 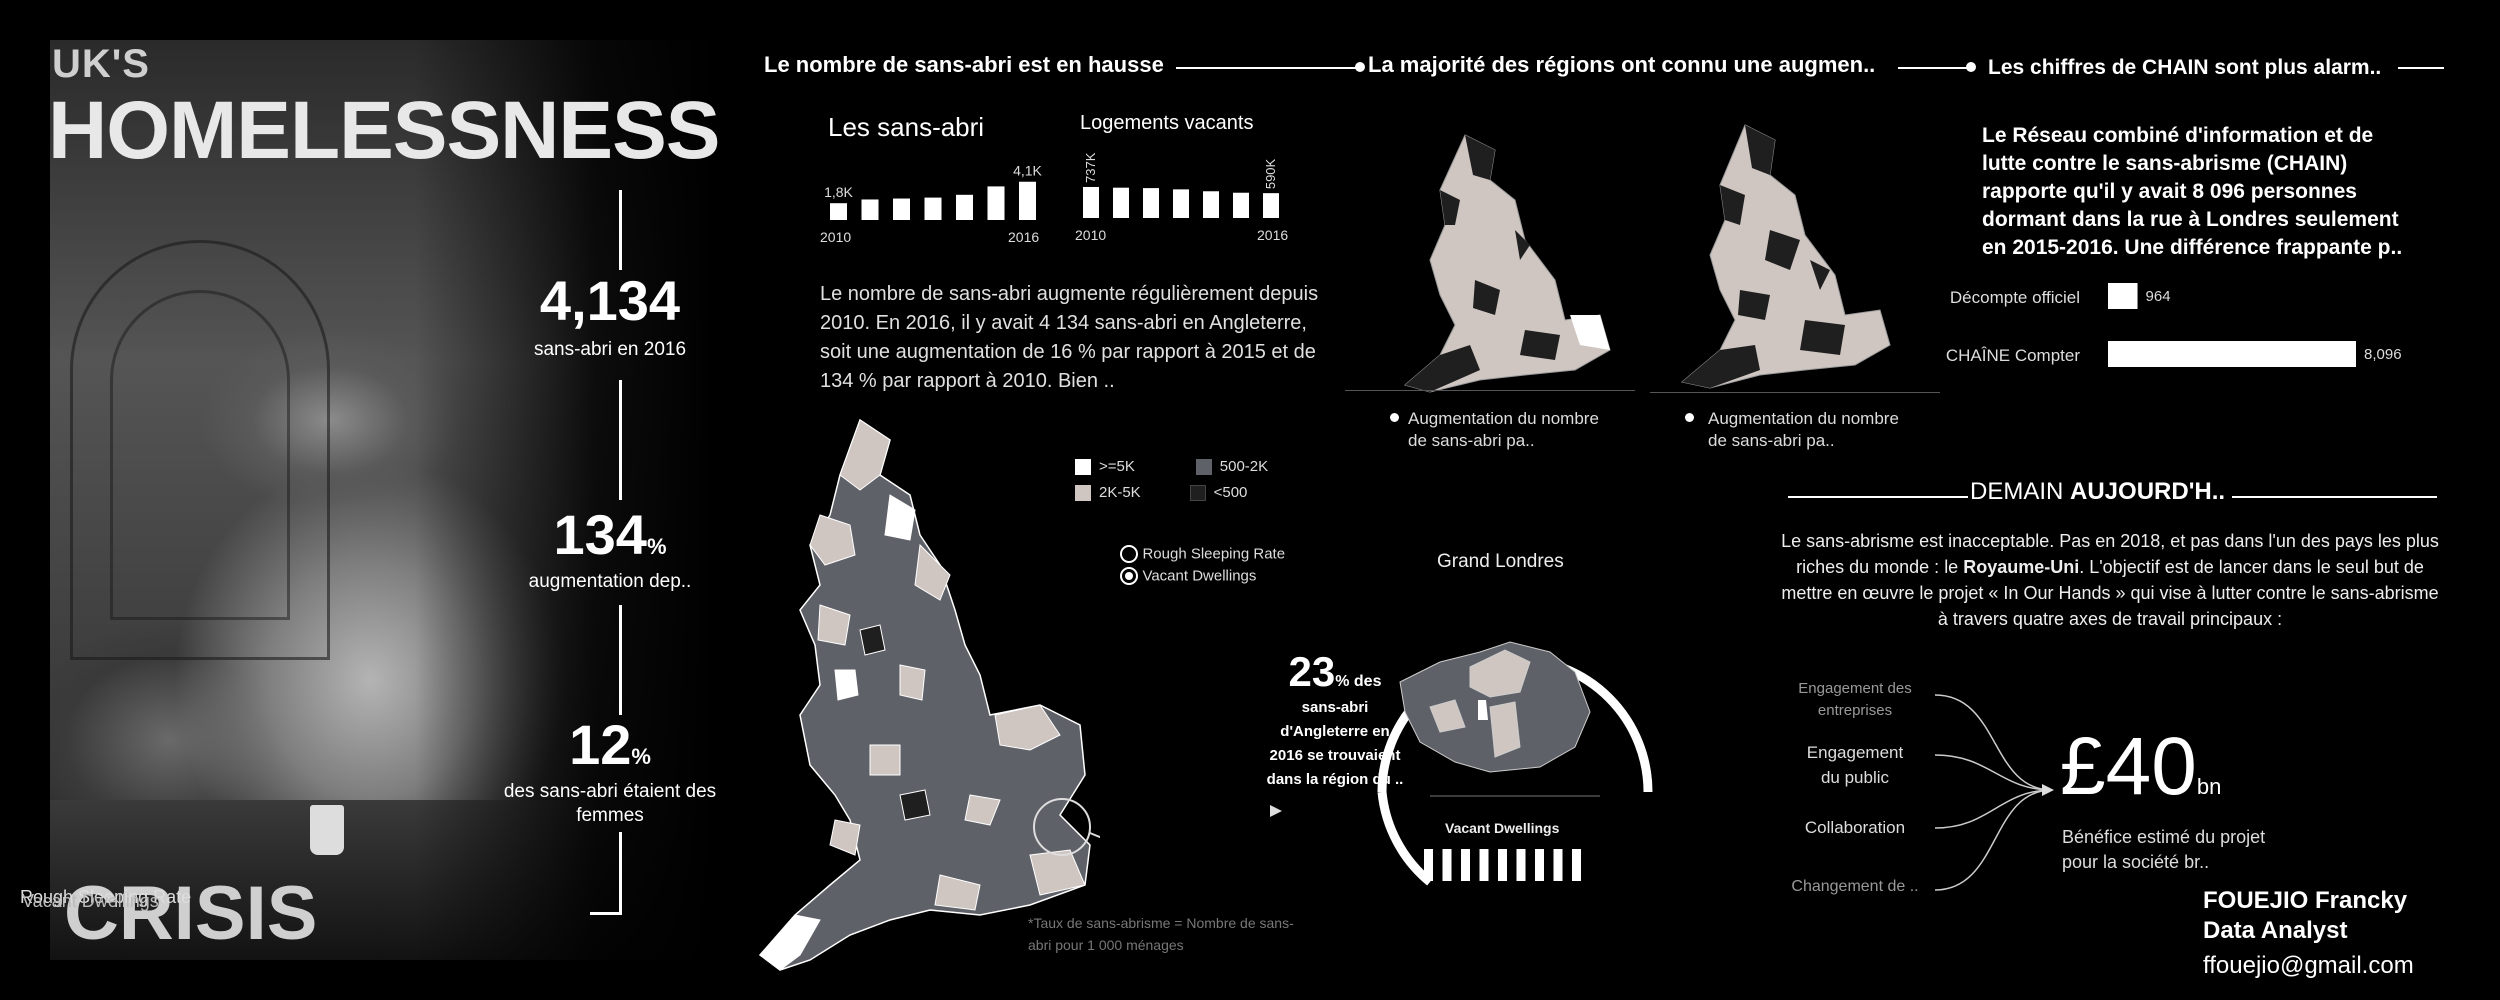 What do you see at coordinates (1062, 827) in the screenshot?
I see `london-highlight-ring` at bounding box center [1062, 827].